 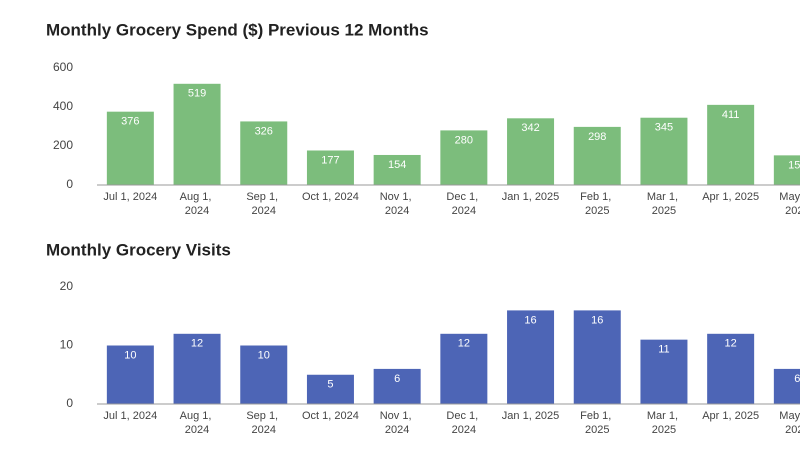 I want to click on y-tick-label: 20, so click(x=67, y=286).